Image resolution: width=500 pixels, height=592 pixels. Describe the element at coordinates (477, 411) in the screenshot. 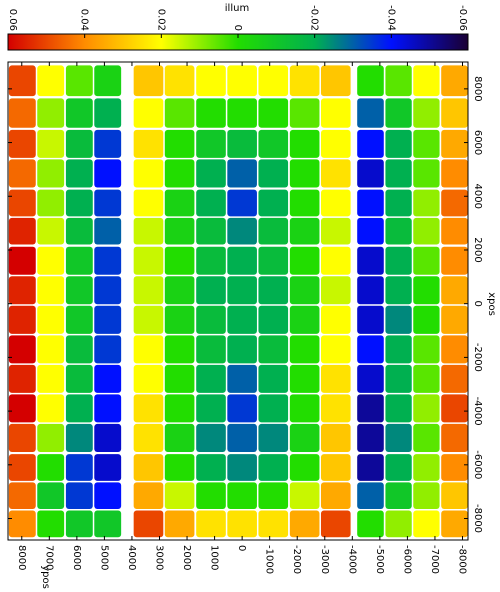

I see `x-tick-label: -4000` at that location.